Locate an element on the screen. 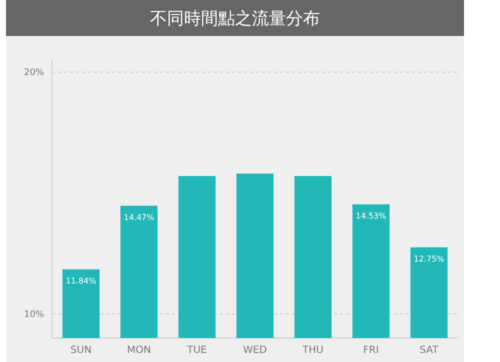 This screenshot has height=362, width=500. y-tick-label: 10% is located at coordinates (34, 315).